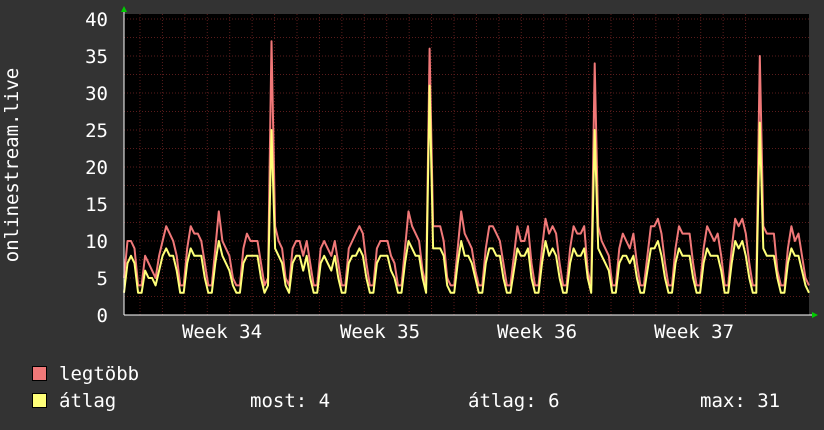  What do you see at coordinates (290, 401) in the screenshot?
I see `stat-now: most: 4` at bounding box center [290, 401].